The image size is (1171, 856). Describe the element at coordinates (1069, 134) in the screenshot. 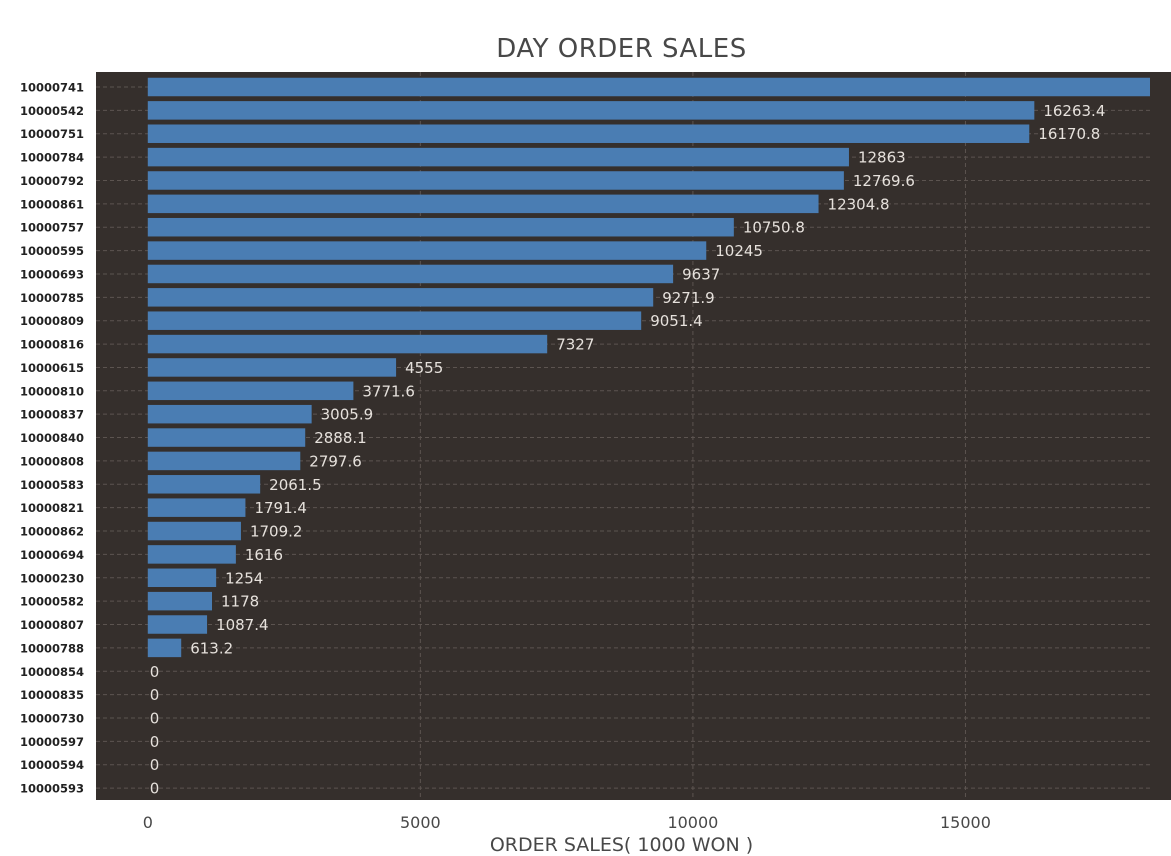

I see `bar-value-label: 16170.8` at that location.